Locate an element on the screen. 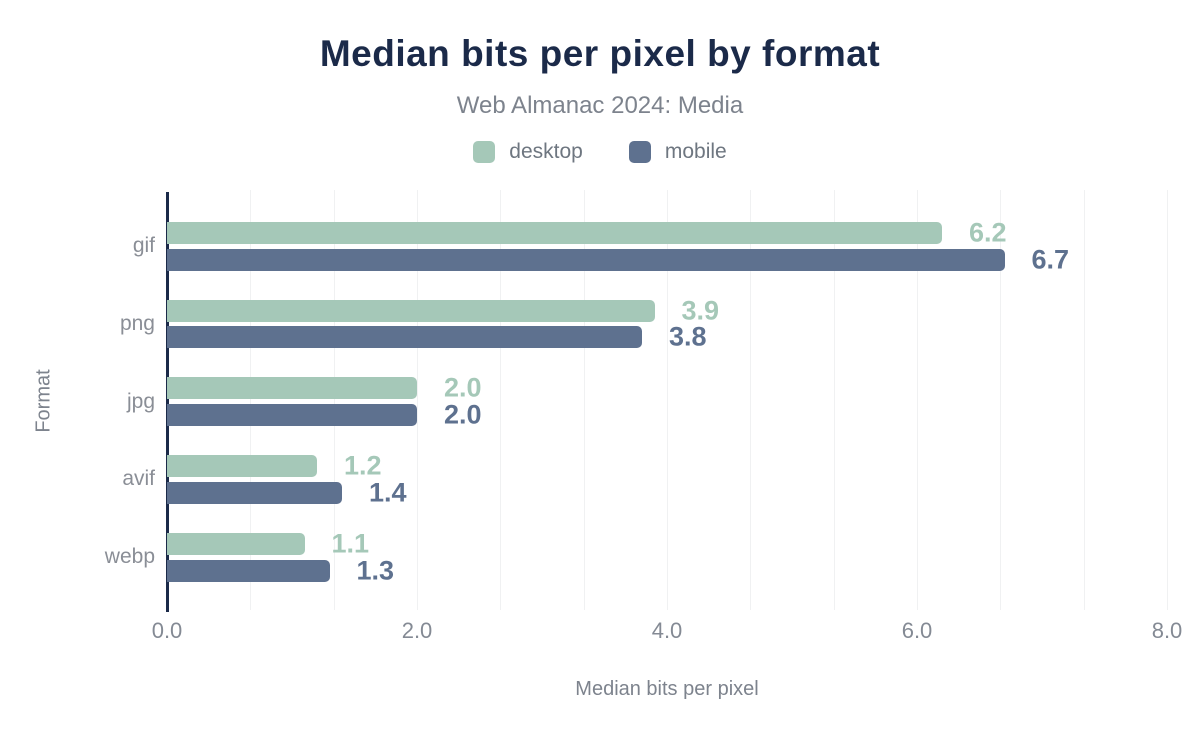  desktop-legend-label: desktop is located at coordinates (546, 151).